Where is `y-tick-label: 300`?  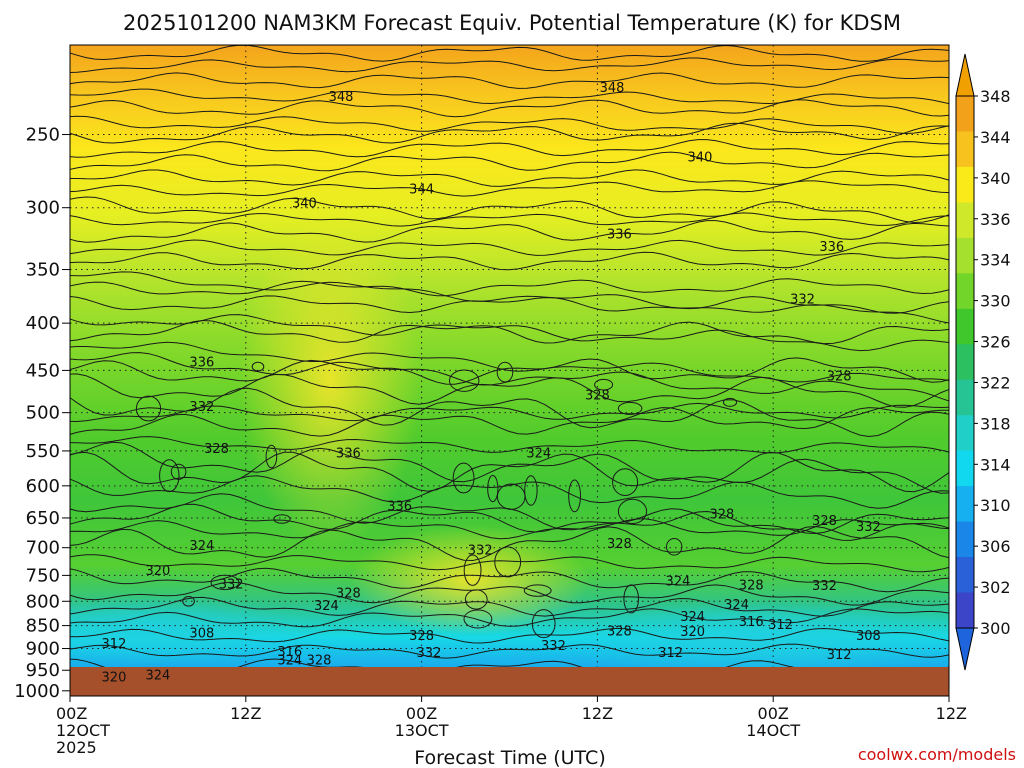
y-tick-label: 300 is located at coordinates (43, 208).